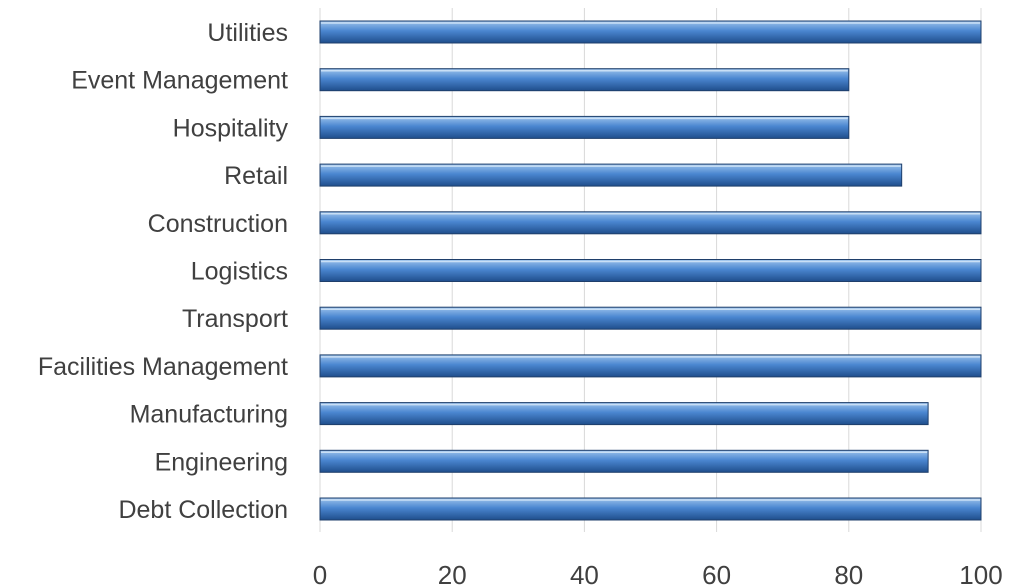 This screenshot has height=587, width=1009. Describe the element at coordinates (650, 223) in the screenshot. I see `bar-construction` at that location.